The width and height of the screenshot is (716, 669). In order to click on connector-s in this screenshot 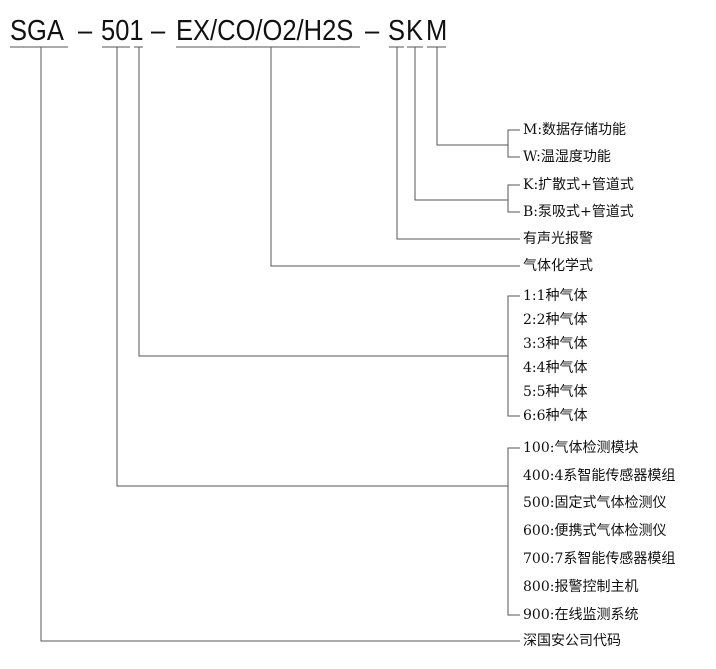, I will do `click(458, 143)`.